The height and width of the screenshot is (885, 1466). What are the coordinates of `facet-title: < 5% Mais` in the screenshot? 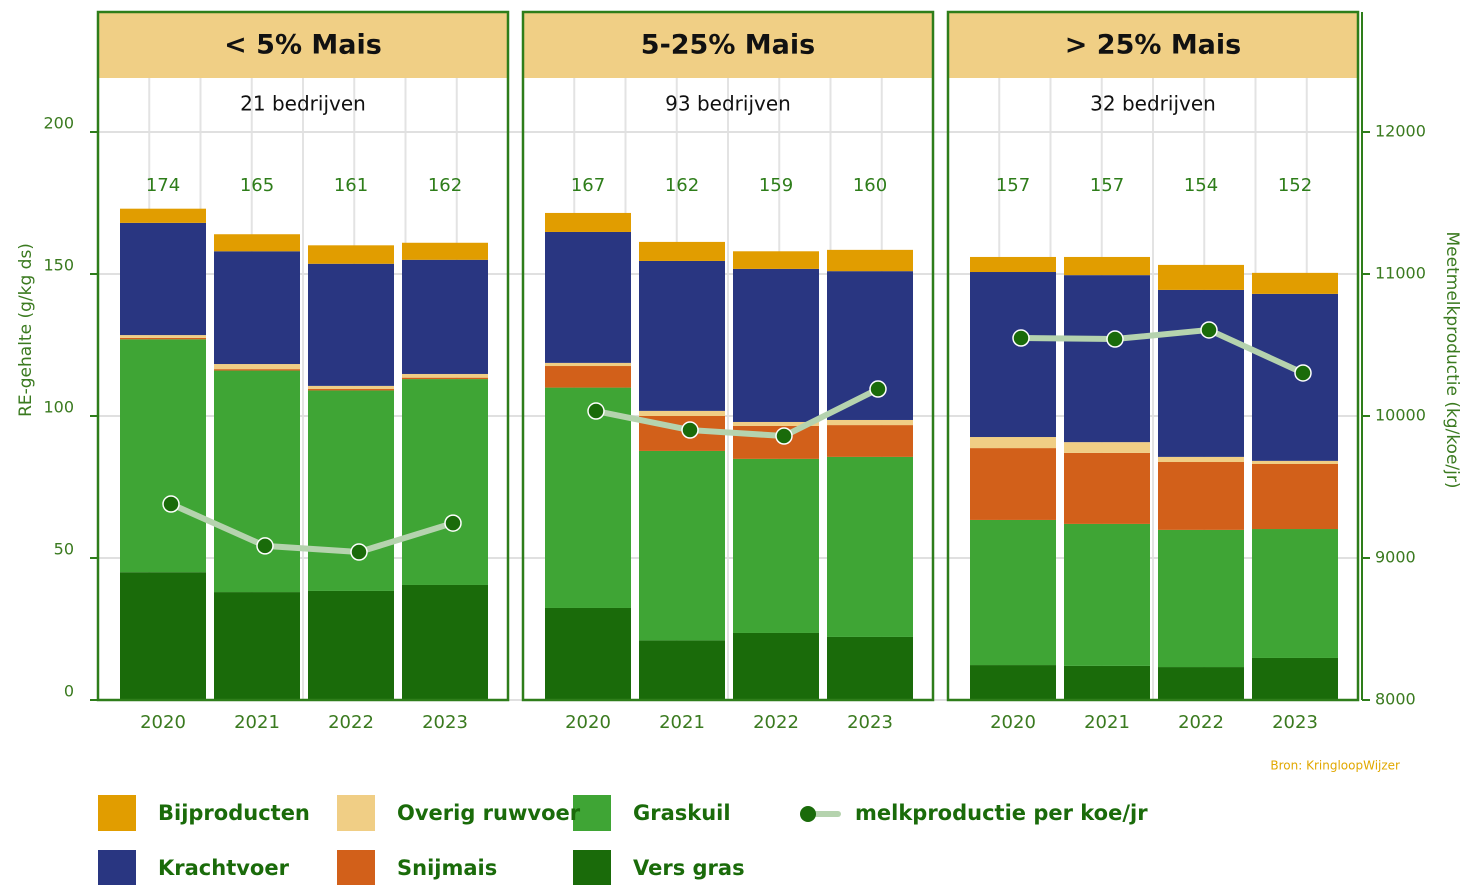 It's located at (303, 45).